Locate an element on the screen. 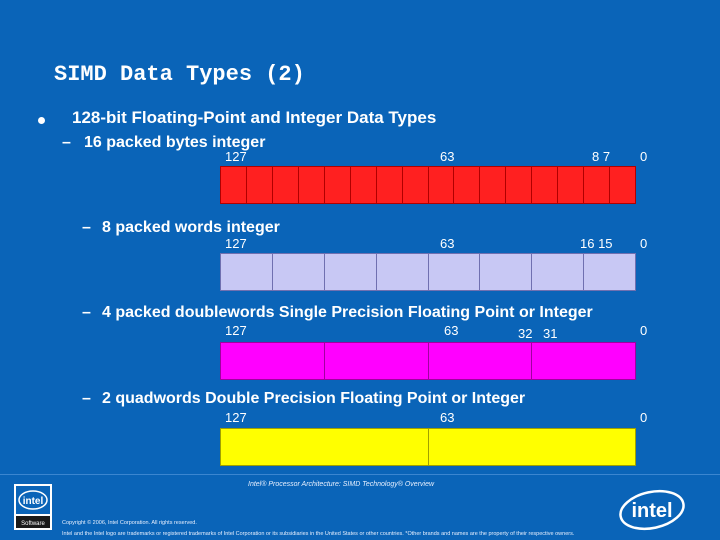 This screenshot has height=540, width=720. slide-title: SIMD Data Types (2) is located at coordinates (179, 74).